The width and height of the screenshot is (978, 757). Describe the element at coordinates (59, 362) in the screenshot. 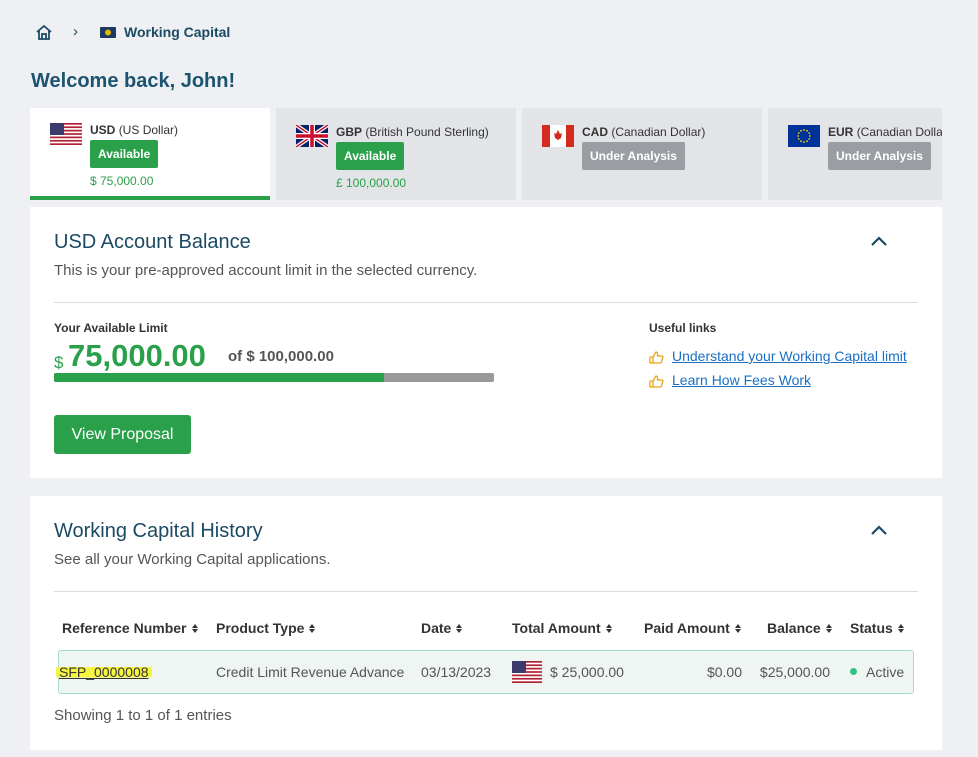

I see `currency-symbol: $` at that location.